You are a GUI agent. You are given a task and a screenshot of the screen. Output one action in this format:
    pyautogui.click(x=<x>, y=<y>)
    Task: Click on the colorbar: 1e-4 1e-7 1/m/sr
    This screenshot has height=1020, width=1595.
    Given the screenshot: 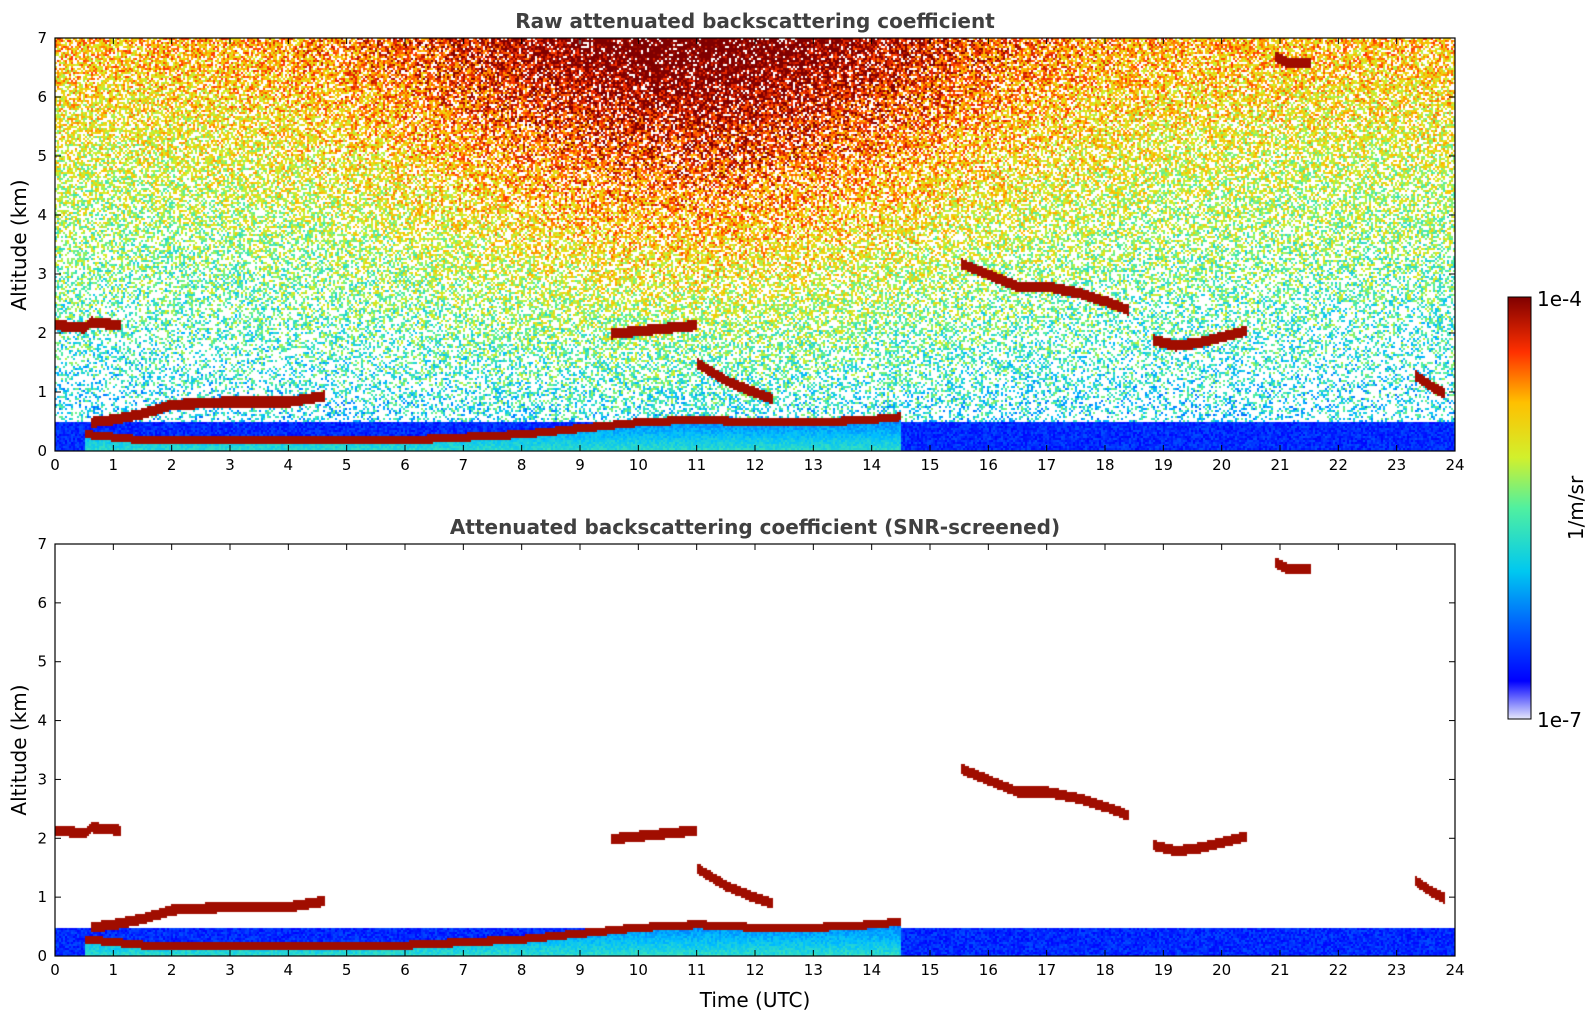 What is the action you would take?
    pyautogui.click(x=1547, y=509)
    